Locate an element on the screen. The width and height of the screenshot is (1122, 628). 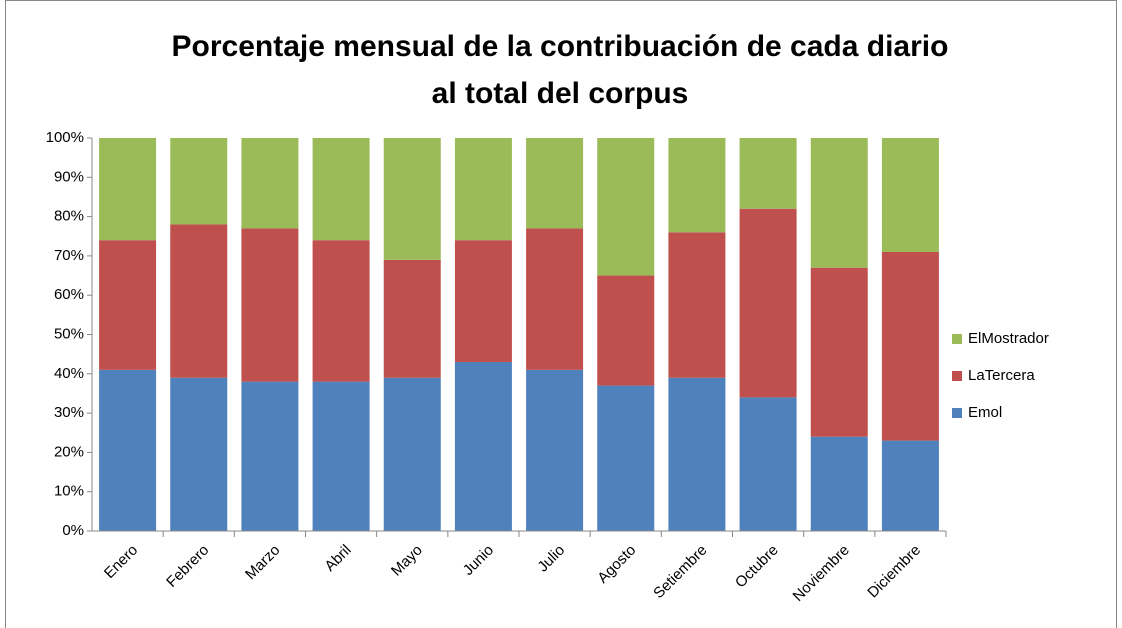
y-tick-label: 100% is located at coordinates (65, 137).